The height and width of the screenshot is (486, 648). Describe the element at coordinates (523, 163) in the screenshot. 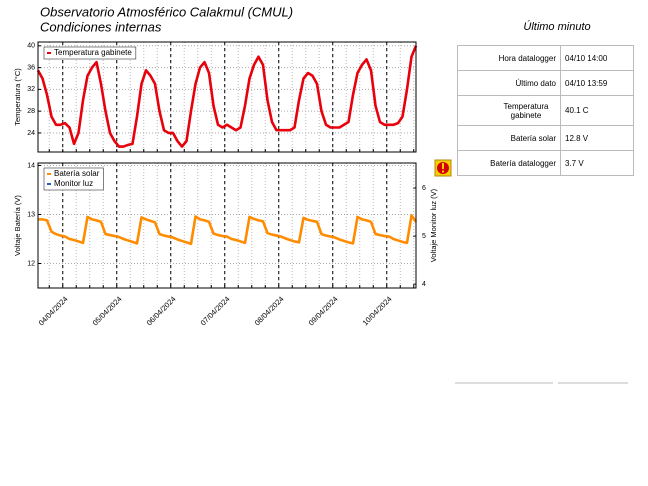

I see `cell-text: Batería datalogger` at that location.